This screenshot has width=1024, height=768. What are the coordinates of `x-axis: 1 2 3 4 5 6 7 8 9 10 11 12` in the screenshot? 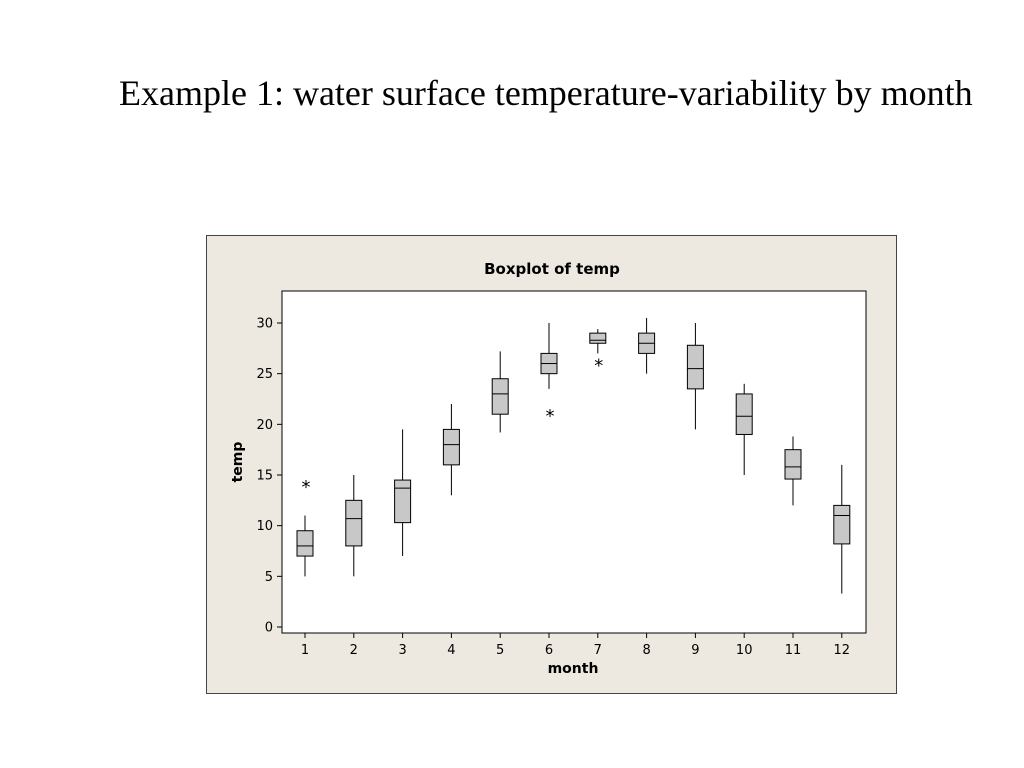 It's located at (575, 645).